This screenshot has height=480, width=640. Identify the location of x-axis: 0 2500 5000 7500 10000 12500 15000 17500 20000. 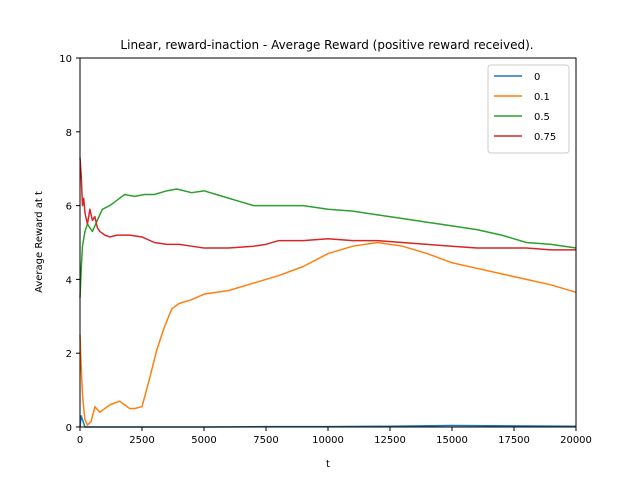
(334, 436).